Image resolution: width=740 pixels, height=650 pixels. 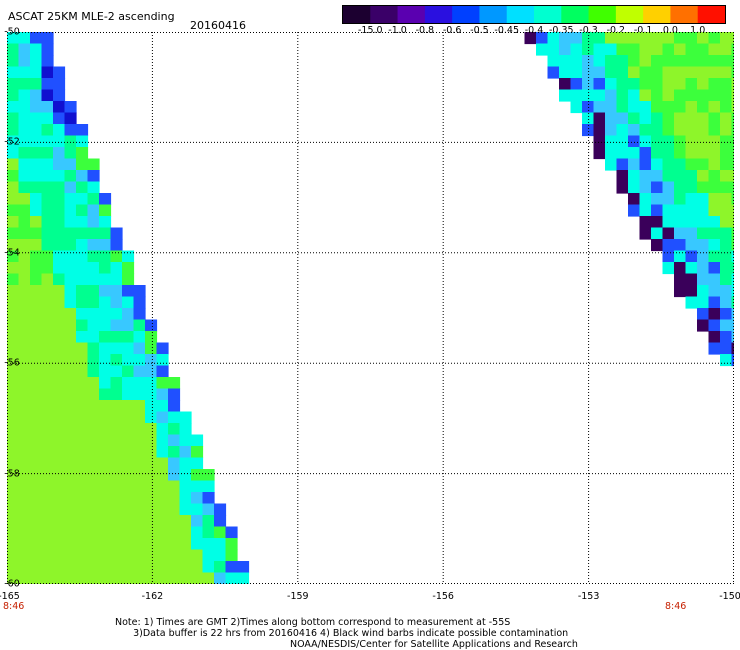 I want to click on latitude-label: -52, so click(x=12, y=142).